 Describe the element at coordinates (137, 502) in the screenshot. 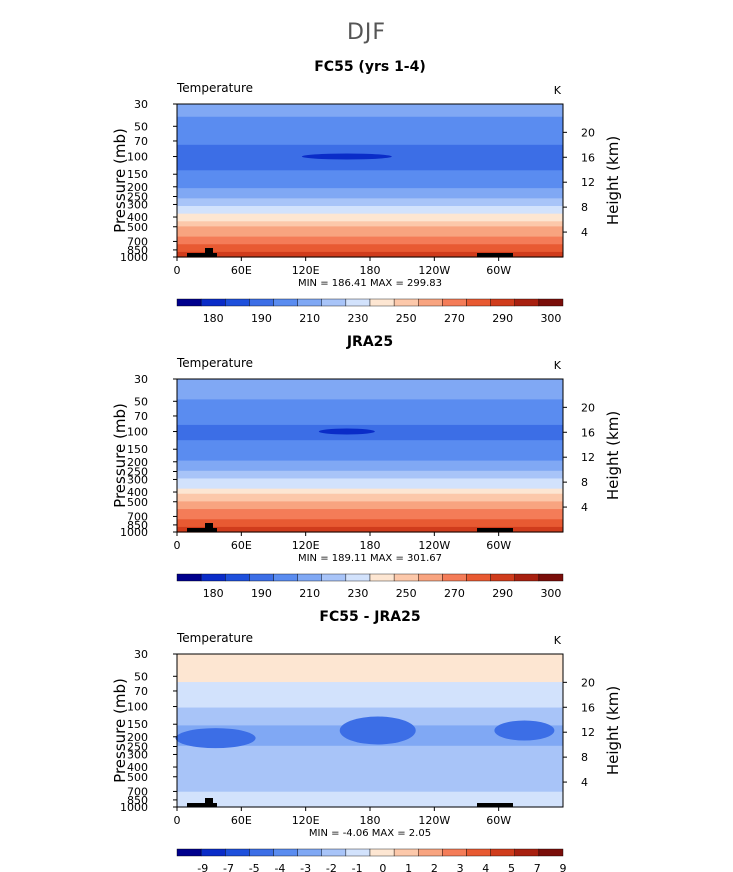

I see `y-tick-label: 500` at that location.